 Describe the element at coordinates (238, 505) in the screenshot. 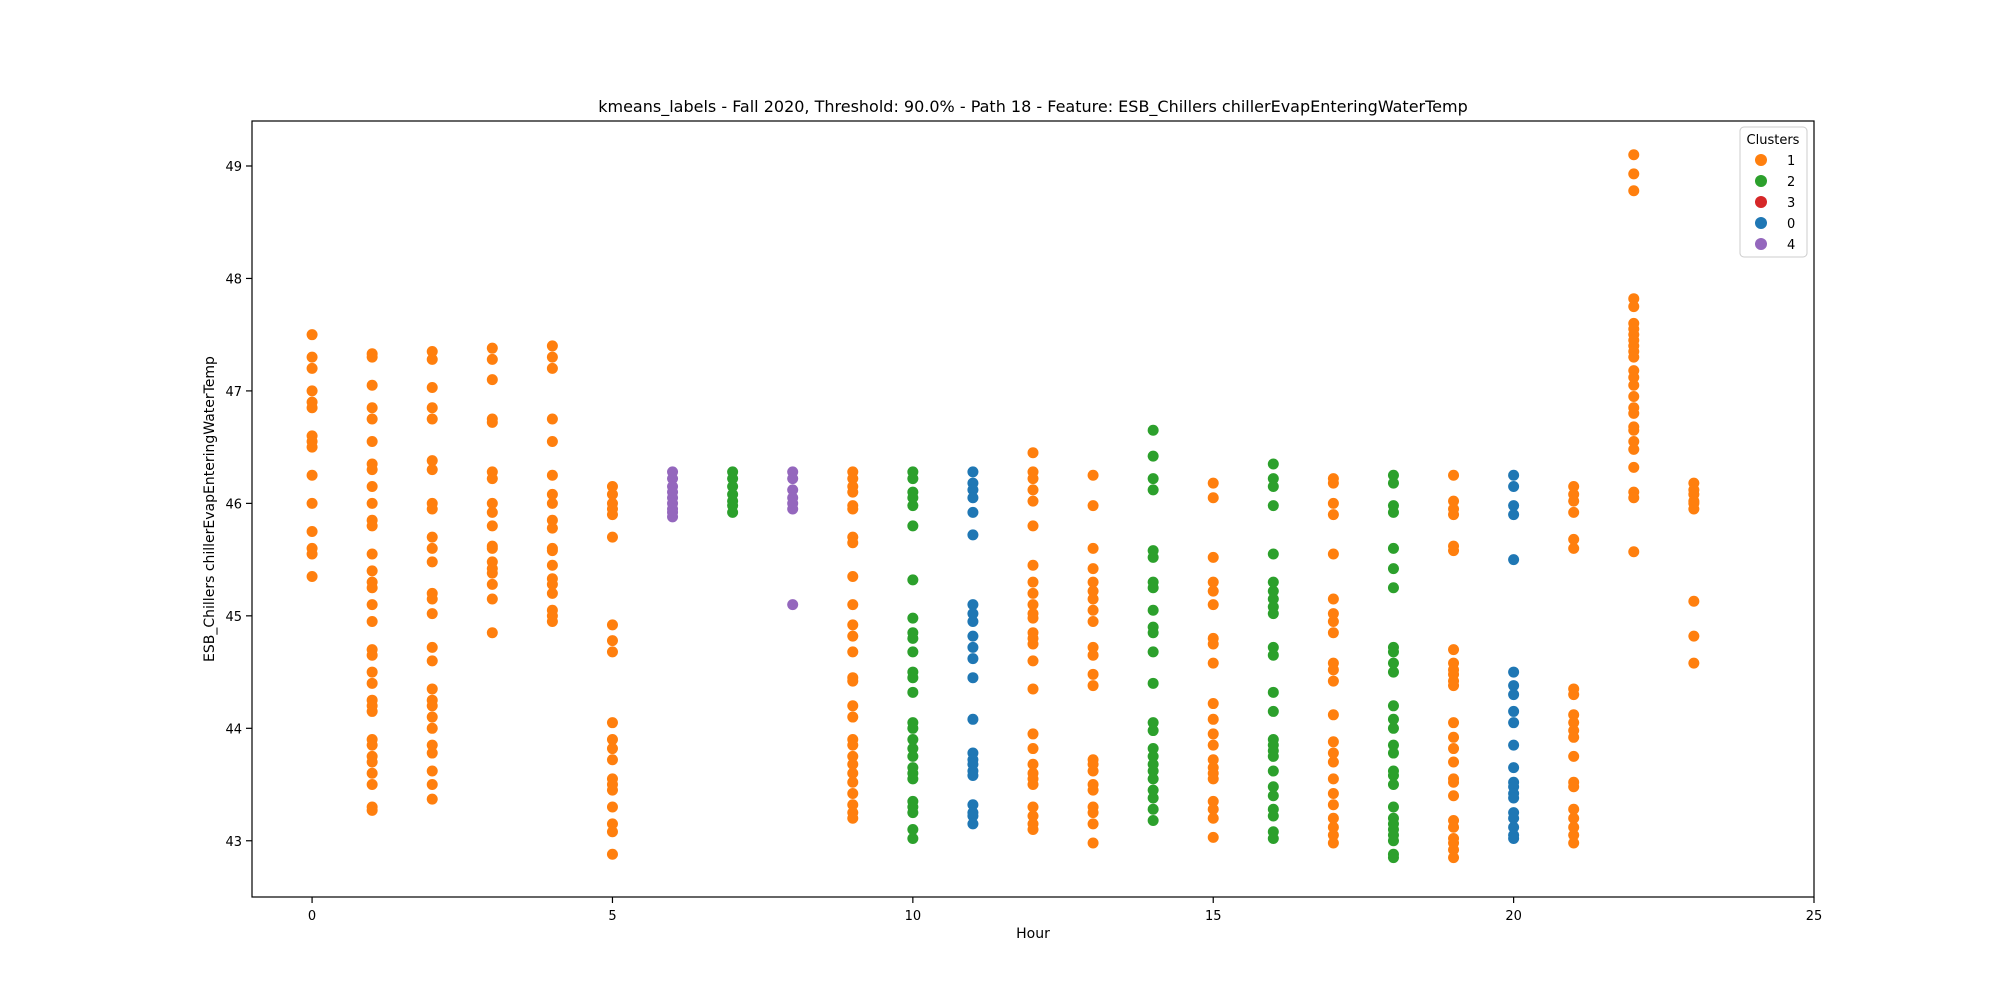

I see `y-axis: 43 44 45 46 47 48 49` at that location.